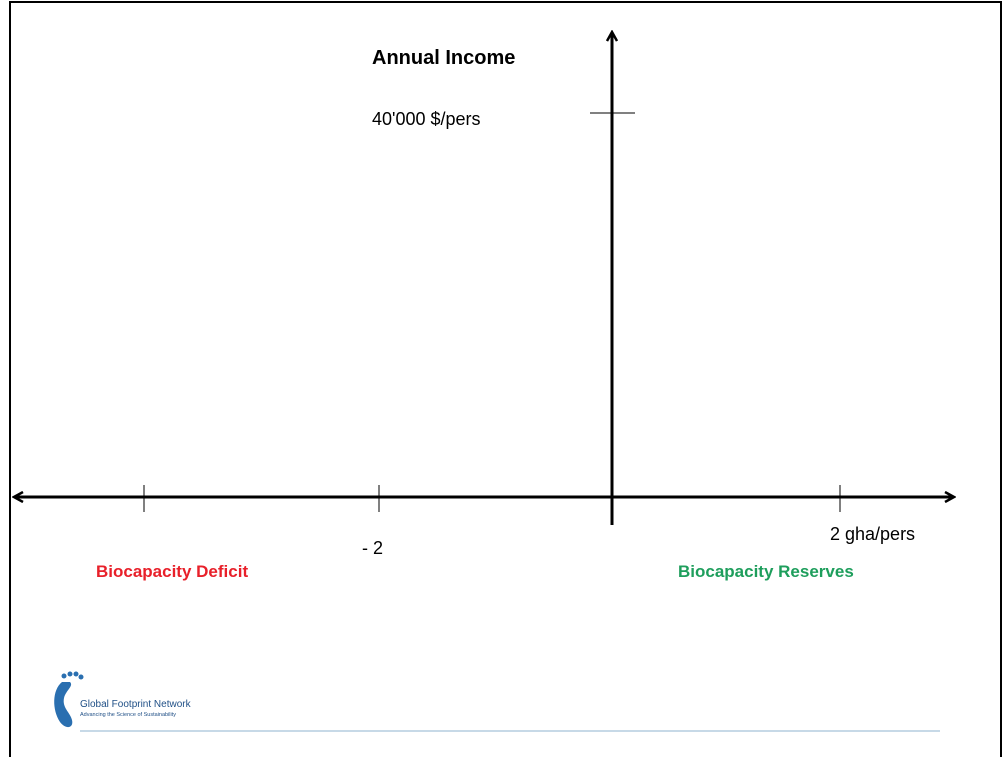 This screenshot has width=1004, height=757. I want to click on logo-foot, so click(63, 705).